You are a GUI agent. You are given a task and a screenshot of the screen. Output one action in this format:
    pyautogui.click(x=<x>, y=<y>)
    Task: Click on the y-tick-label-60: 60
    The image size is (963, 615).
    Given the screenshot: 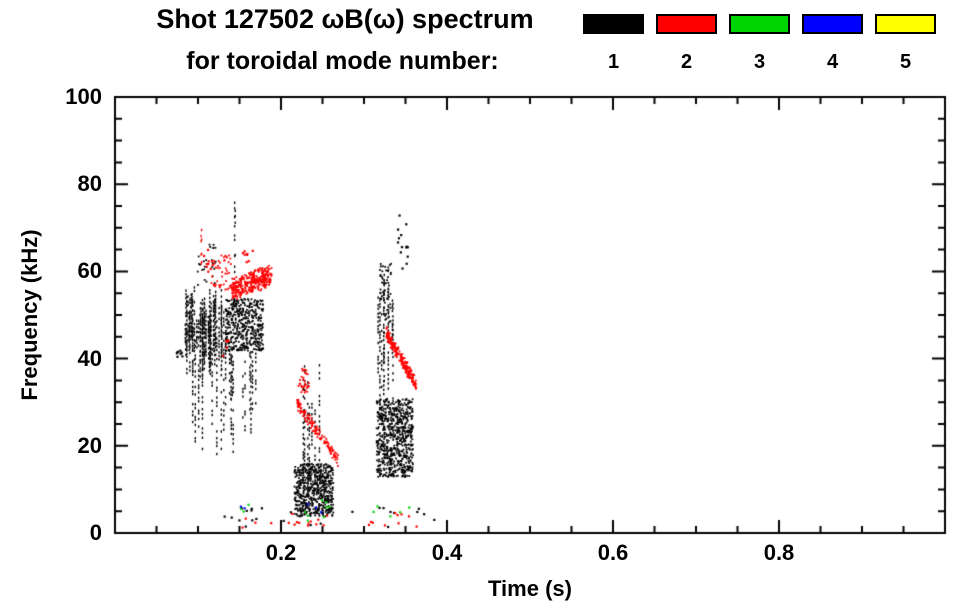 What is the action you would take?
    pyautogui.click(x=89, y=270)
    